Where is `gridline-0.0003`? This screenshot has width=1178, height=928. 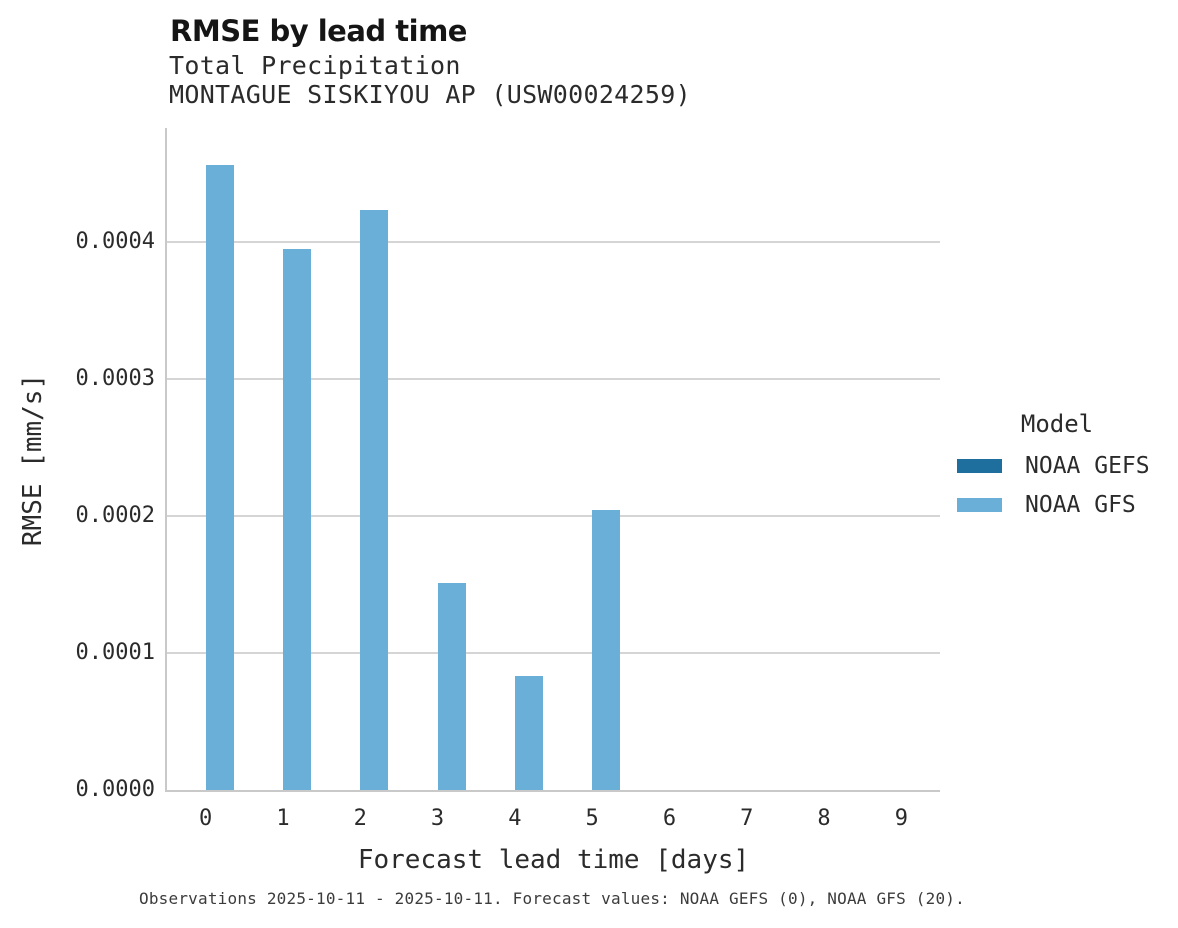
gridline-0.0003 is located at coordinates (553, 378).